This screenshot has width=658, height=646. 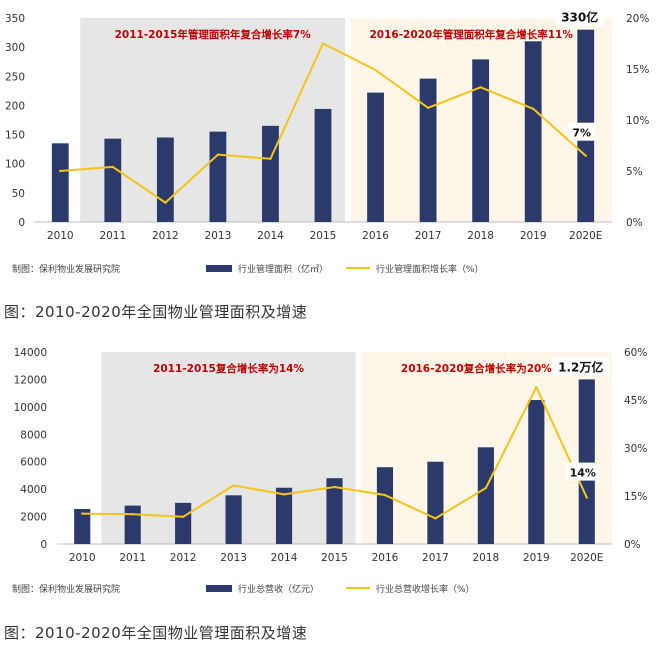 What do you see at coordinates (15, 19) in the screenshot?
I see `y-left-tick: 350` at bounding box center [15, 19].